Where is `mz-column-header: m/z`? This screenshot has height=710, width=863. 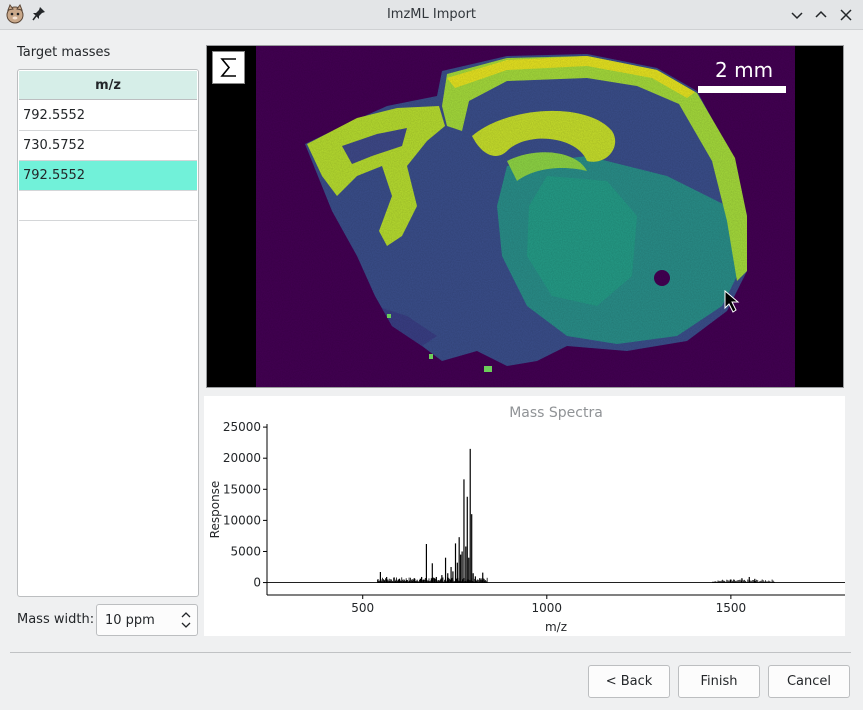 mz-column-header: m/z is located at coordinates (108, 85).